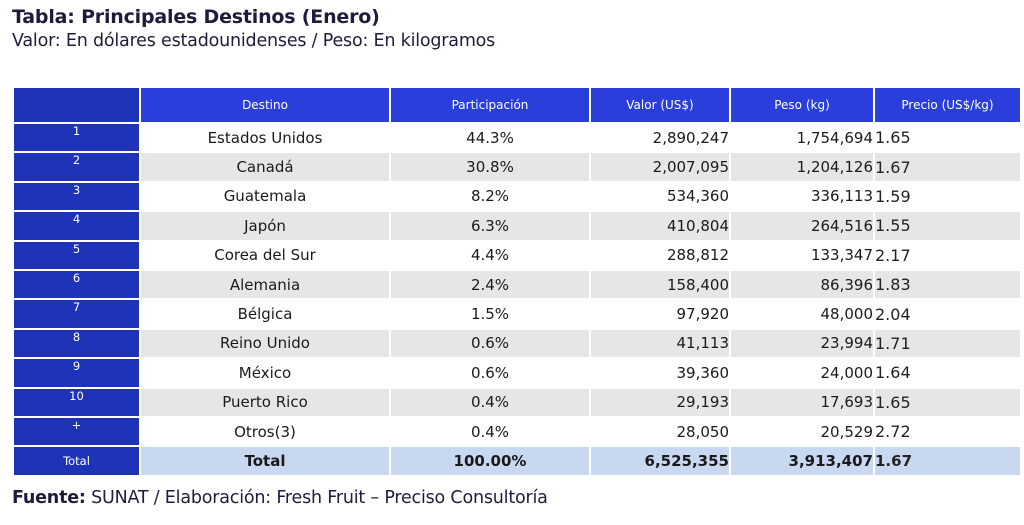 Image resolution: width=1024 pixels, height=525 pixels. I want to click on table-row: 6 Alemania 2.4% 158,400 86,396 1.83, so click(517, 284).